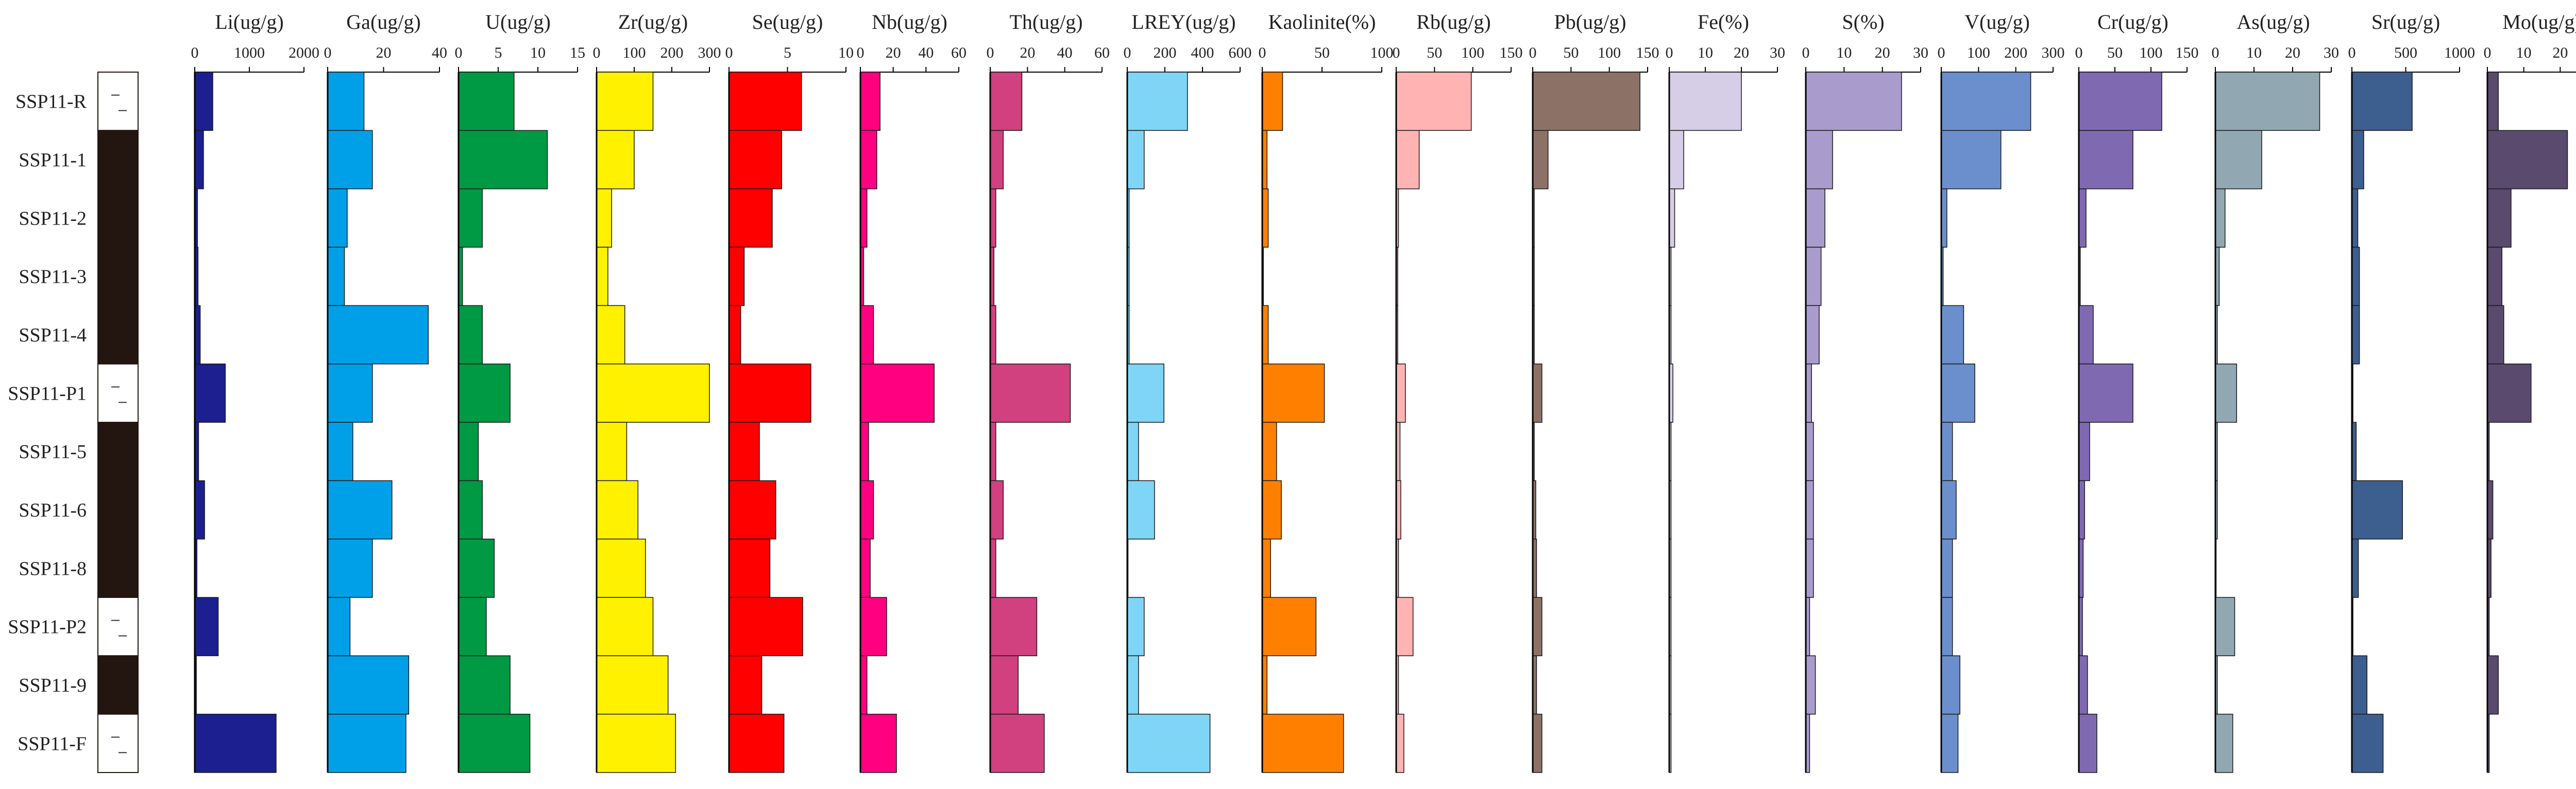  Describe the element at coordinates (1102, 53) in the screenshot. I see `axis-tick-label: 60` at that location.